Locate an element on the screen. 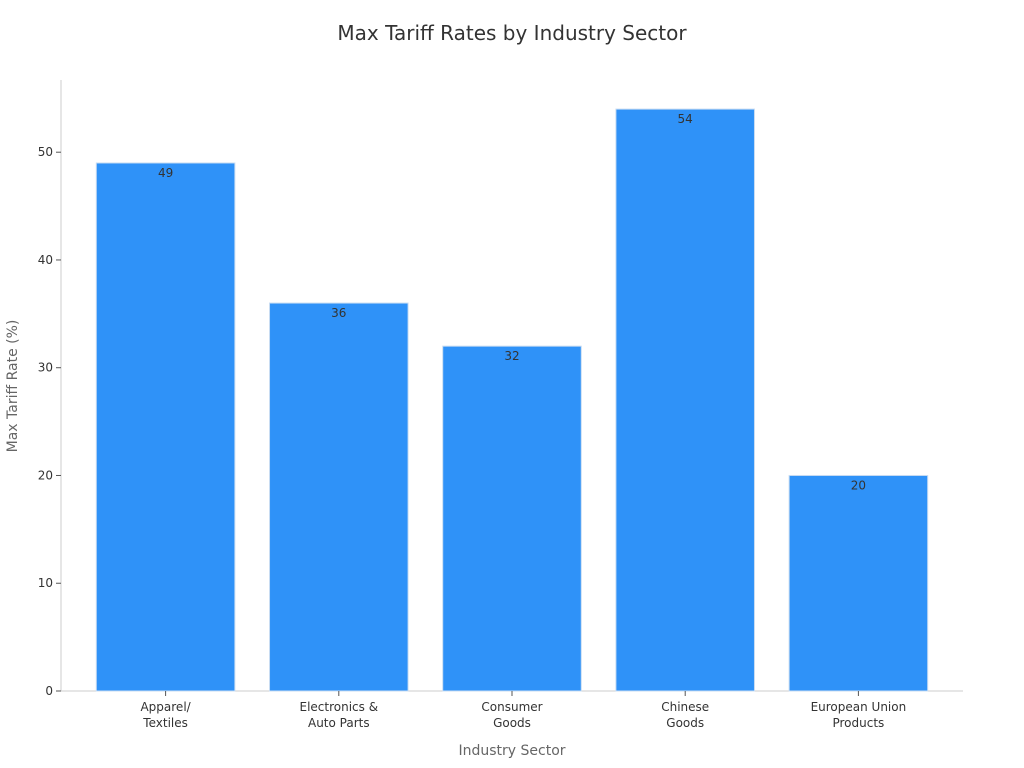 The image size is (1024, 768). x-tick-label-line: Textiles is located at coordinates (165, 723).